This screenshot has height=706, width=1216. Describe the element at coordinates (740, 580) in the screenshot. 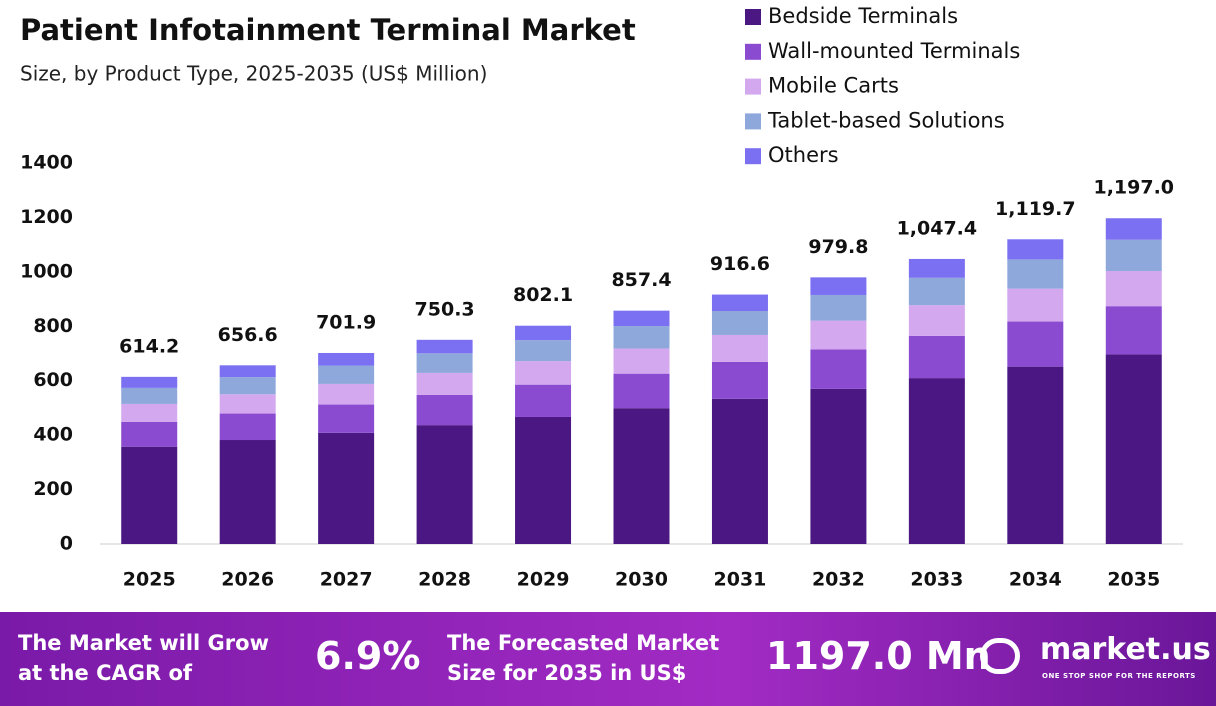

I see `x-tick-label: 2031` at that location.